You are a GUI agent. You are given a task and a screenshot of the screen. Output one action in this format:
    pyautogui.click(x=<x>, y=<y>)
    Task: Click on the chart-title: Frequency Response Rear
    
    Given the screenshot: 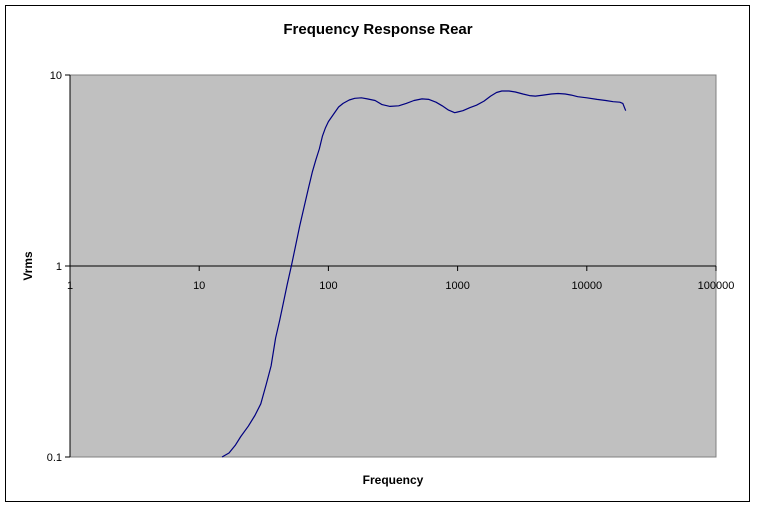 What is the action you would take?
    pyautogui.click(x=377, y=29)
    